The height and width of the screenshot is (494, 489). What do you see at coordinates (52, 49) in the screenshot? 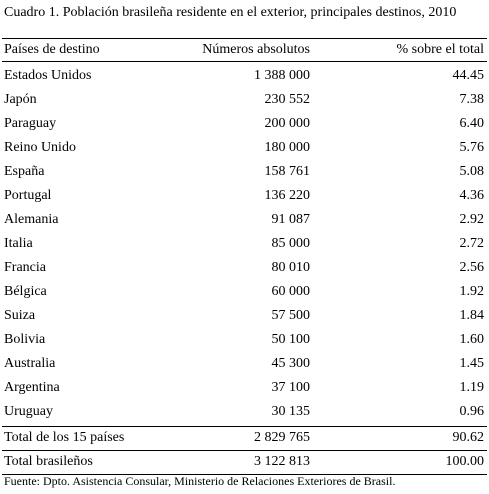
I see `column-header: Países de destino` at bounding box center [52, 49].